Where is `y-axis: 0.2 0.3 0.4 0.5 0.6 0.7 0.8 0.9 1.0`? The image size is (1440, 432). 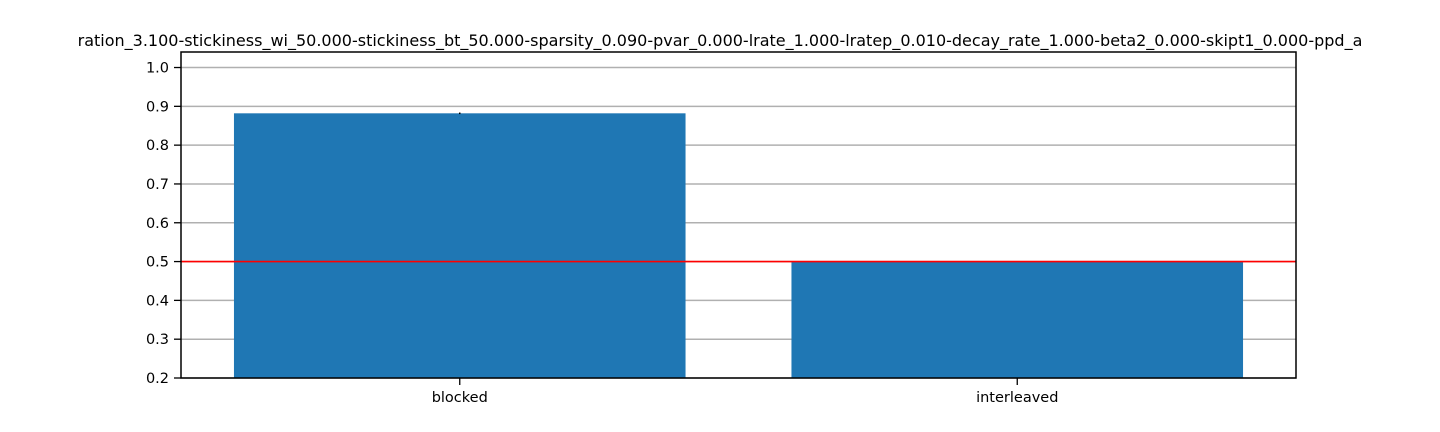 y-axis: 0.2 0.3 0.4 0.5 0.6 0.7 0.8 0.9 1.0 is located at coordinates (163, 224).